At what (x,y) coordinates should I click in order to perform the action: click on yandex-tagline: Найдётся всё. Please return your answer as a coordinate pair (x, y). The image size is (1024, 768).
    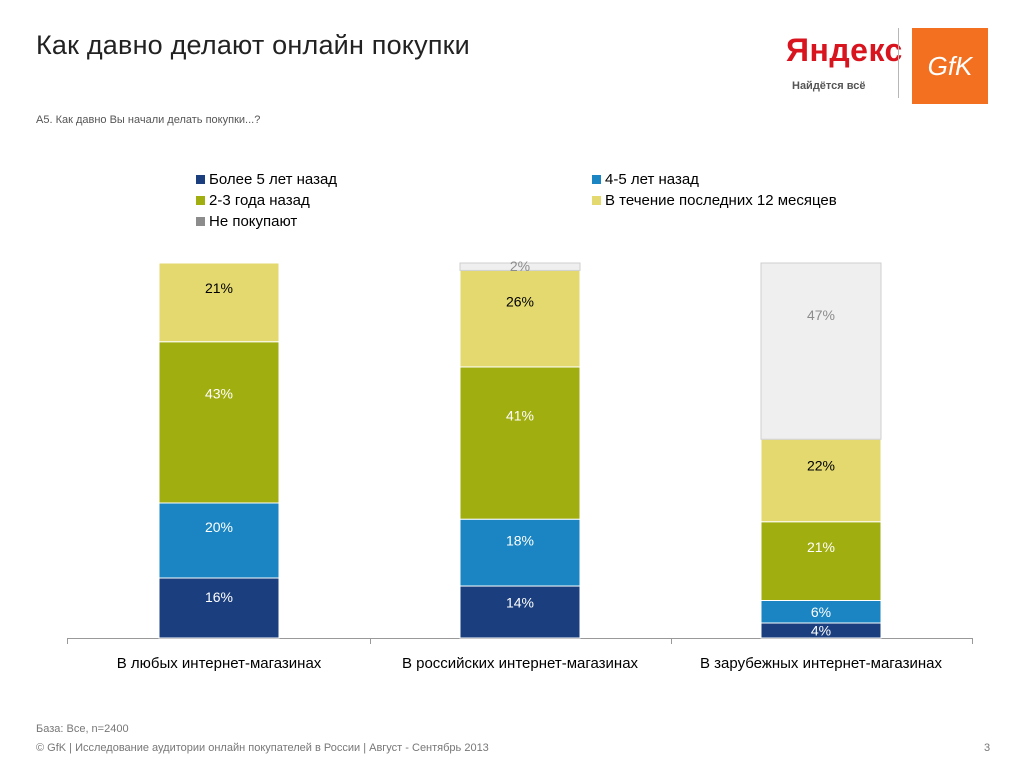
    Looking at the image, I should click on (829, 86).